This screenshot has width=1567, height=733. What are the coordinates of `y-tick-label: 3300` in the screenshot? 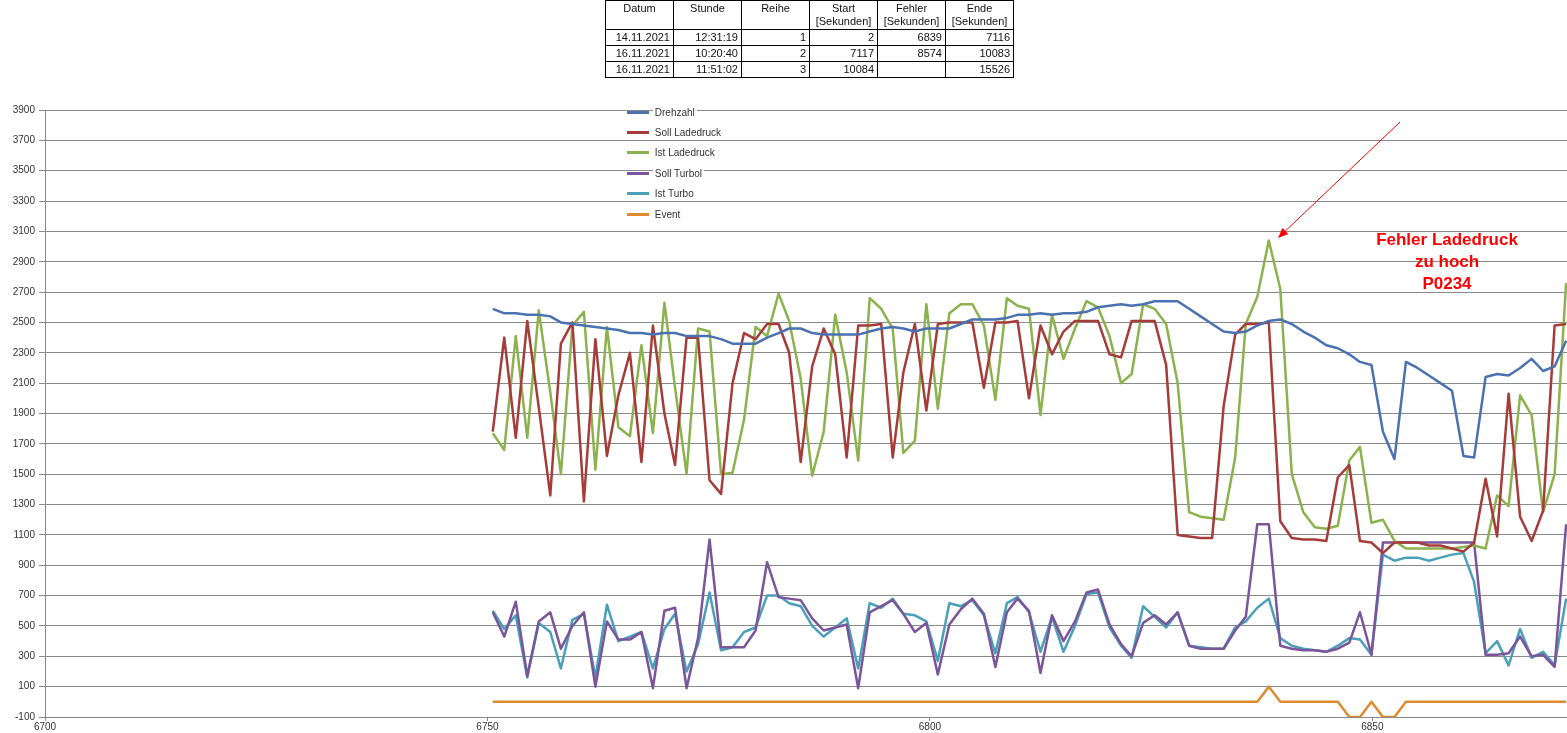 It's located at (24, 200).